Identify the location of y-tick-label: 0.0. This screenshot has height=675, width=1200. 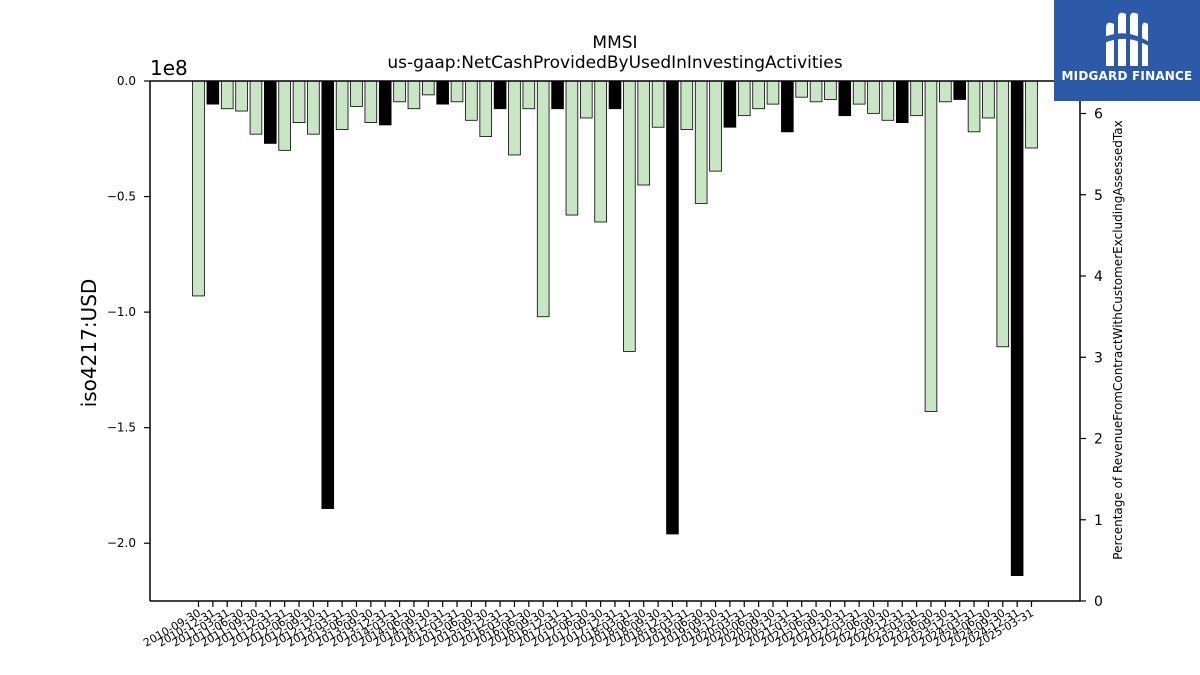
(126, 81).